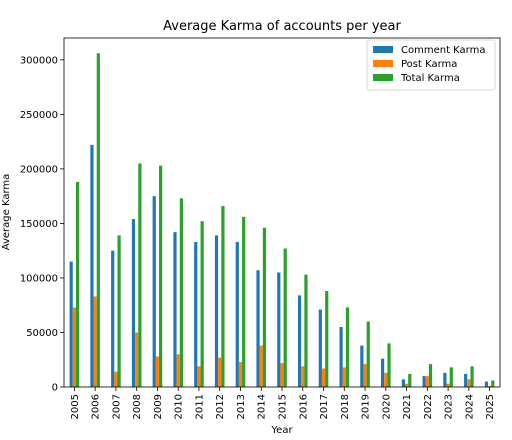 This screenshot has width=512, height=440. I want to click on post-karma-bar-2020, so click(386, 379).